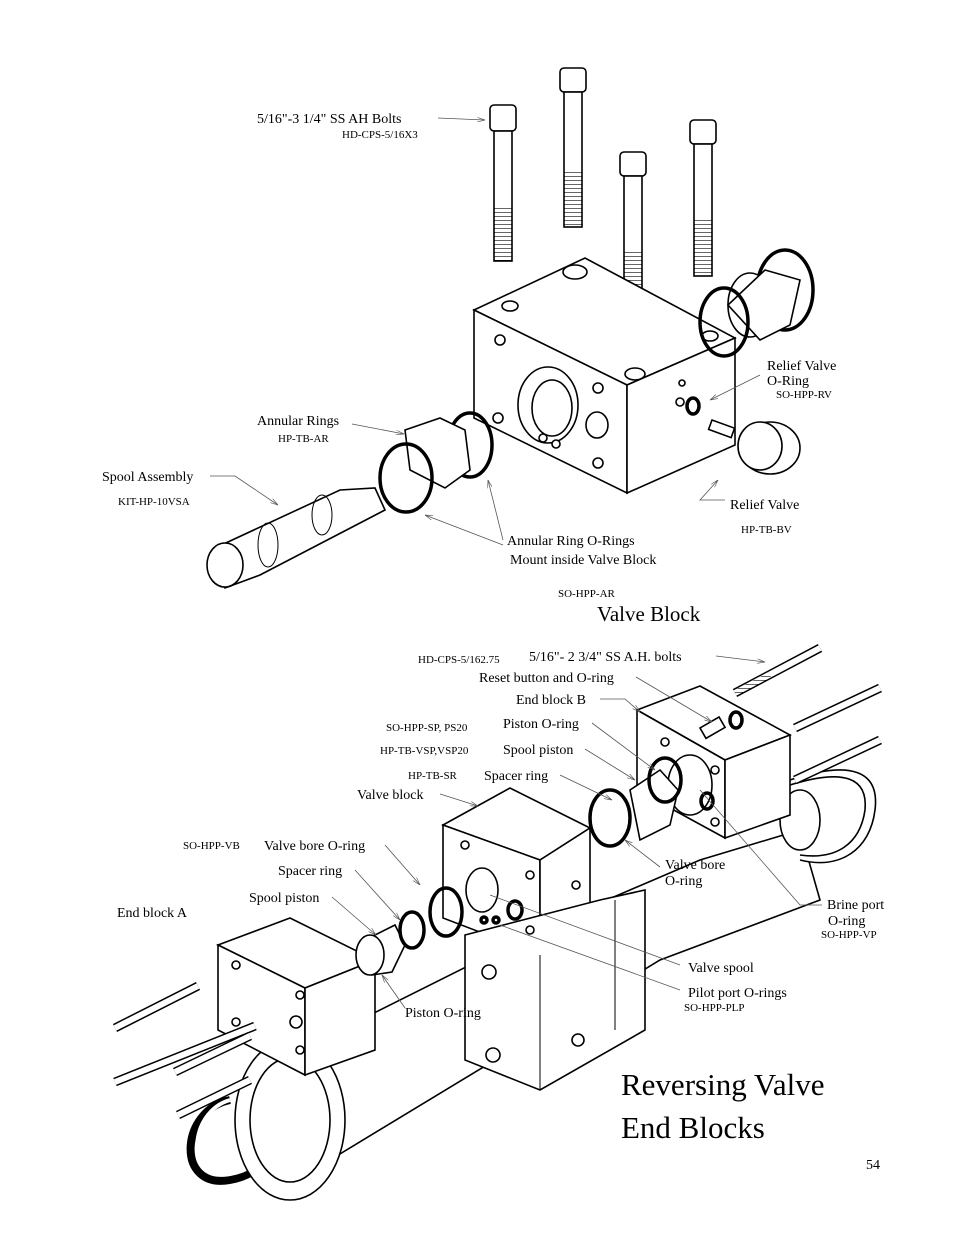 This screenshot has height=1235, width=954. What do you see at coordinates (714, 1008) in the screenshot?
I see `part-number: SO-HPP-PLP` at bounding box center [714, 1008].